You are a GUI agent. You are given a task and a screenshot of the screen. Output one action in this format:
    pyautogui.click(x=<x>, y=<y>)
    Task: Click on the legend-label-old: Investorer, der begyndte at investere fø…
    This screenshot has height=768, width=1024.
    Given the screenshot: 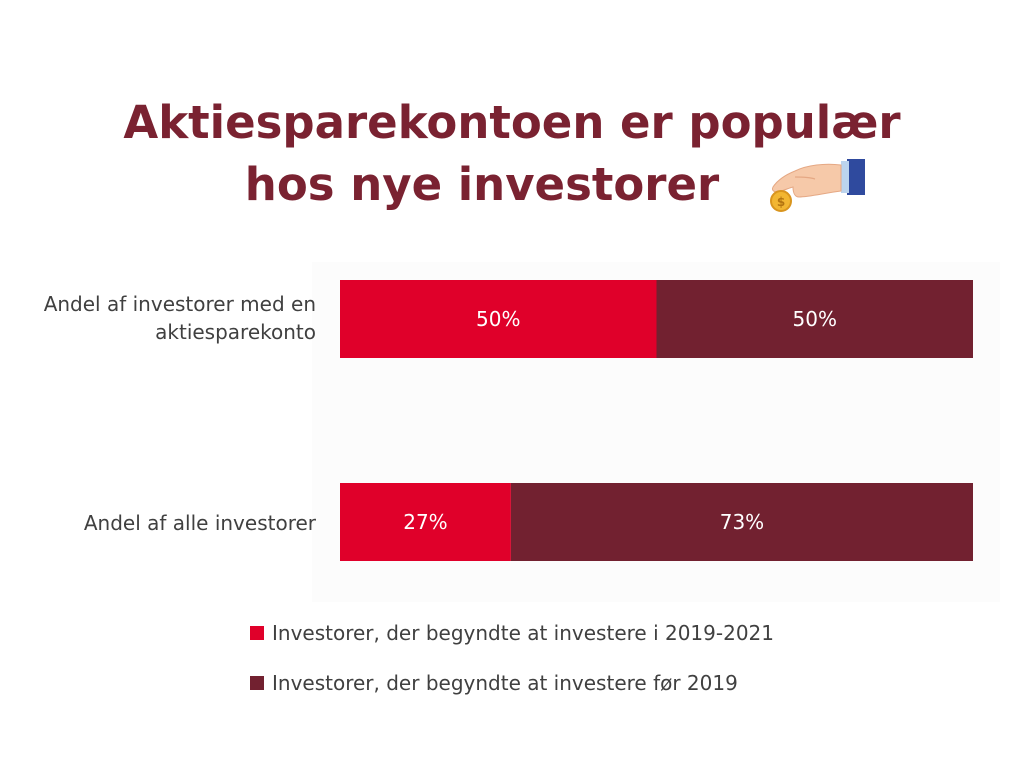 What is the action you would take?
    pyautogui.click(x=505, y=683)
    